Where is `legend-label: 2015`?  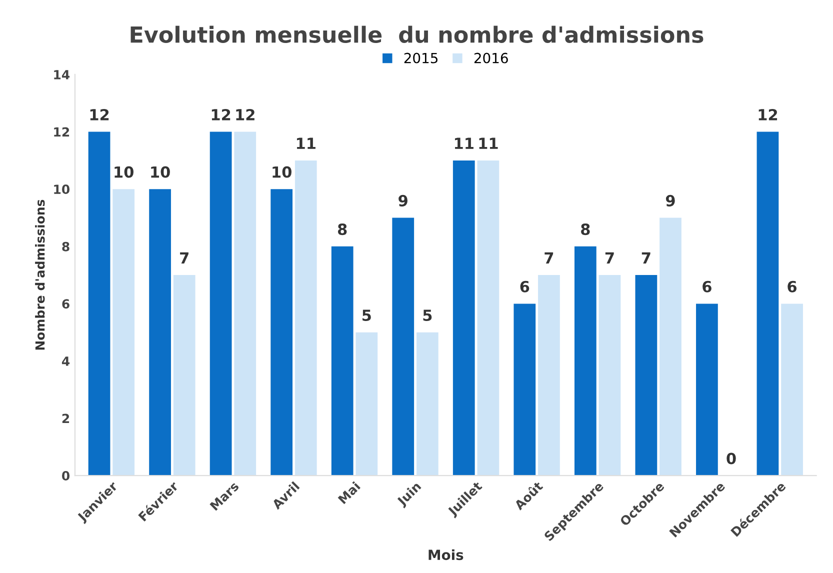
legend-label: 2015 is located at coordinates (421, 58).